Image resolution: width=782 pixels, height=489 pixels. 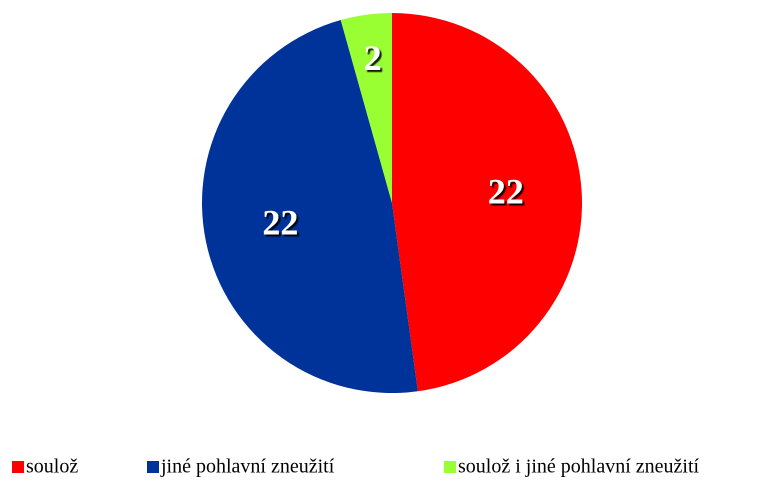 I want to click on pie-slice, so click(x=366, y=108).